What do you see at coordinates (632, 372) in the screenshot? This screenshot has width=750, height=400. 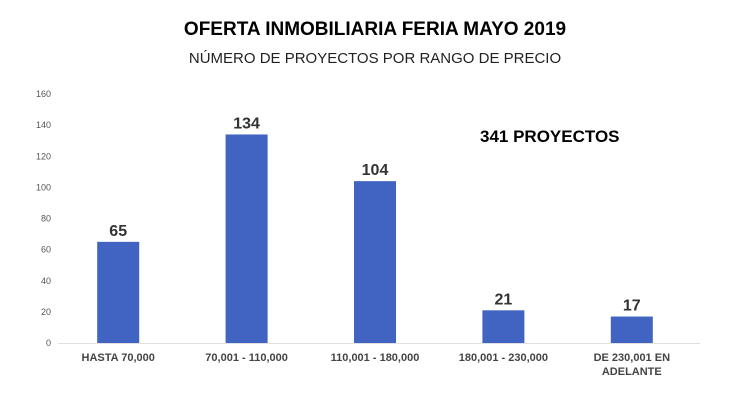 I see `x-tick-label: ADELANTE` at bounding box center [632, 372].